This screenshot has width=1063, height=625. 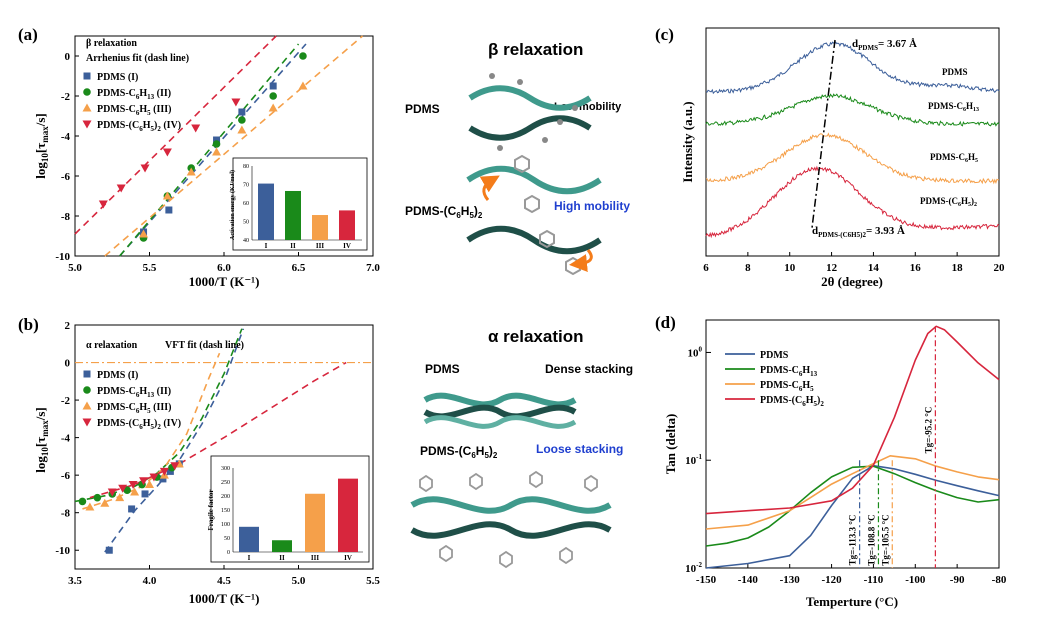 I want to click on curve-label-pdms-c6h5-2: PDMS-(C6H5)2, so click(x=948, y=202).